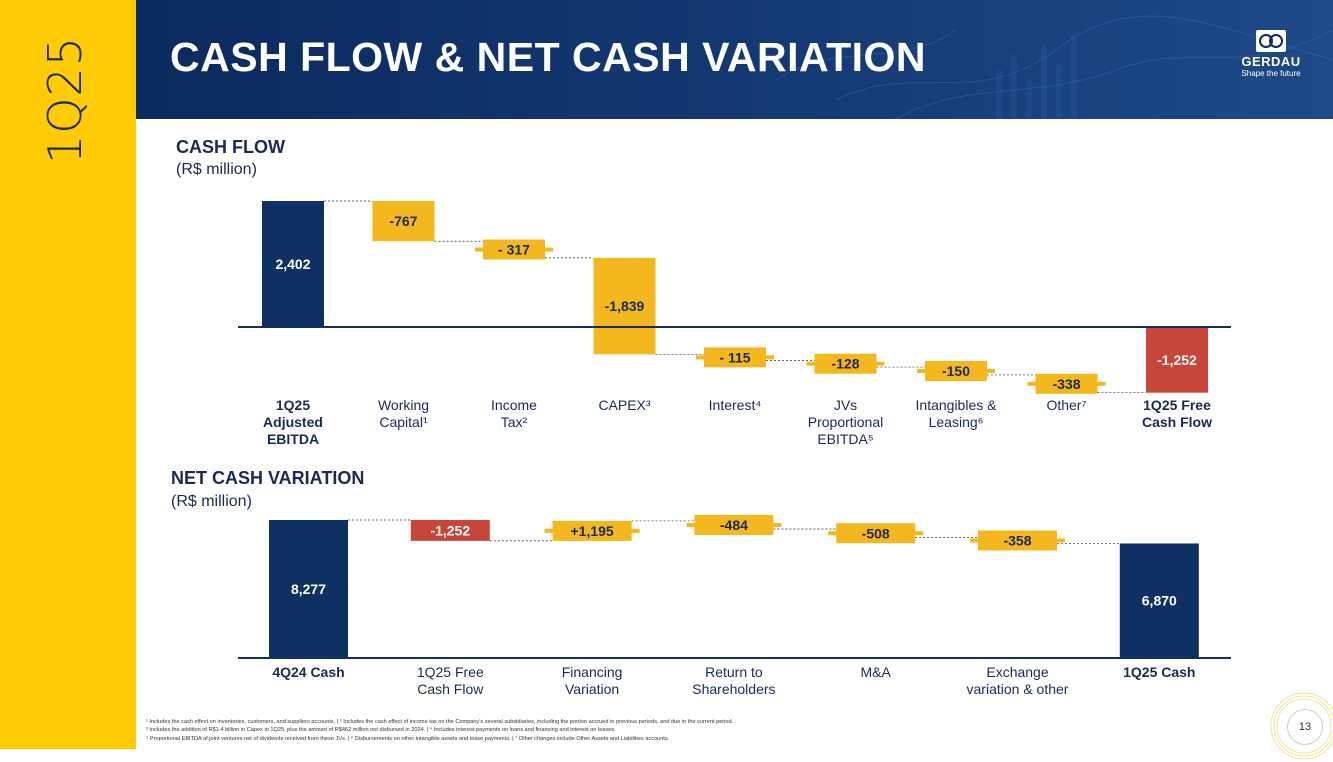 The width and height of the screenshot is (1333, 762). I want to click on cf-category-line: Income, so click(514, 405).